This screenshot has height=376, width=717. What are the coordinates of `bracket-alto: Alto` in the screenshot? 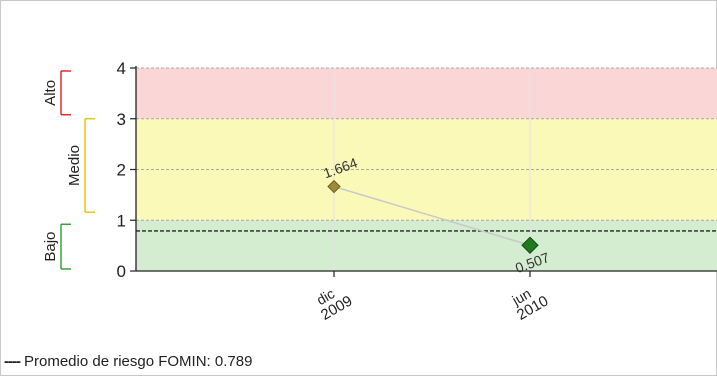 It's located at (56, 93).